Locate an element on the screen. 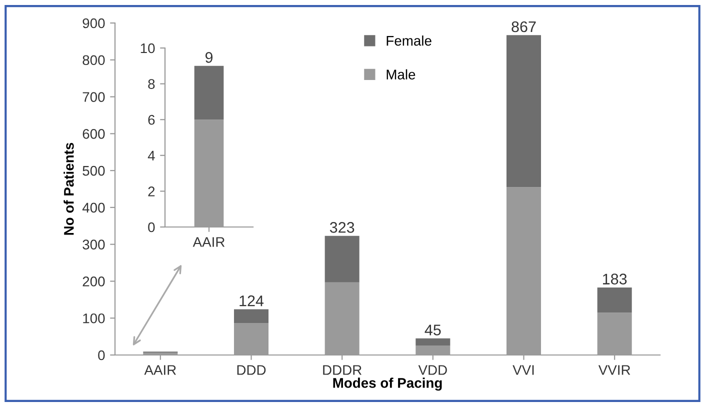 The image size is (705, 405). x-tick-label: DDDR is located at coordinates (342, 370).